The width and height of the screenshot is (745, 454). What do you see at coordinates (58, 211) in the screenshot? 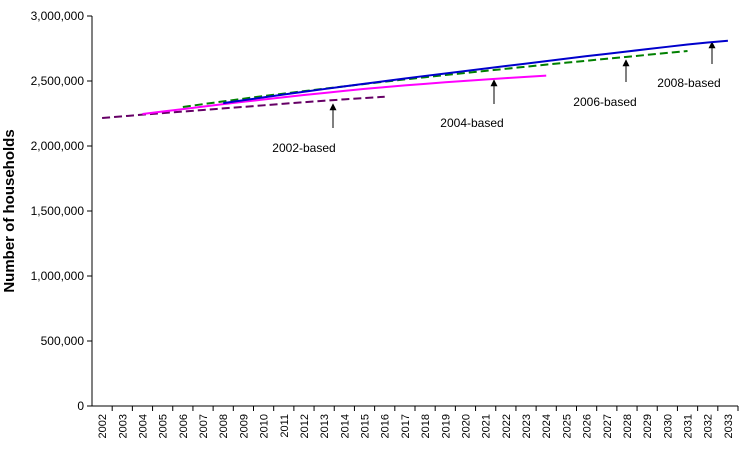
I see `y-tick-label: 1,500,000` at bounding box center [58, 211].